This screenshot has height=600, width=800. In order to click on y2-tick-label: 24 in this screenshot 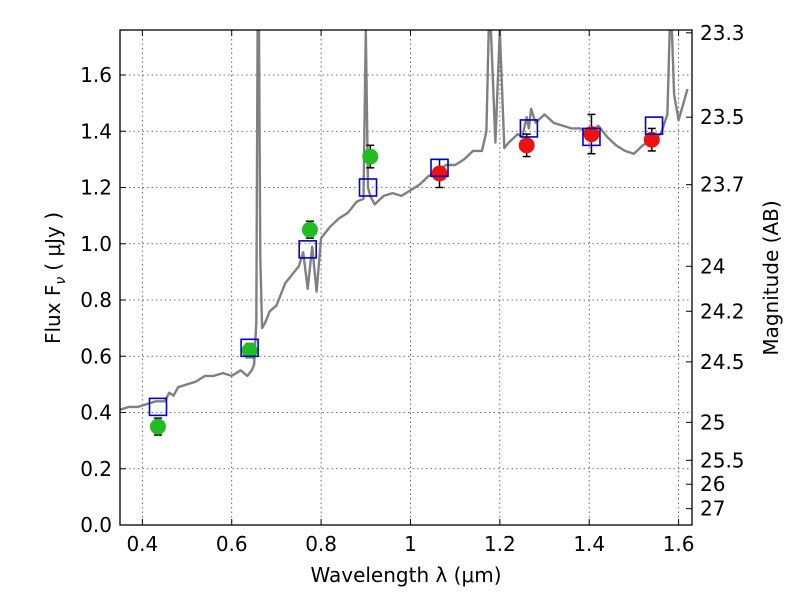, I will do `click(712, 266)`.